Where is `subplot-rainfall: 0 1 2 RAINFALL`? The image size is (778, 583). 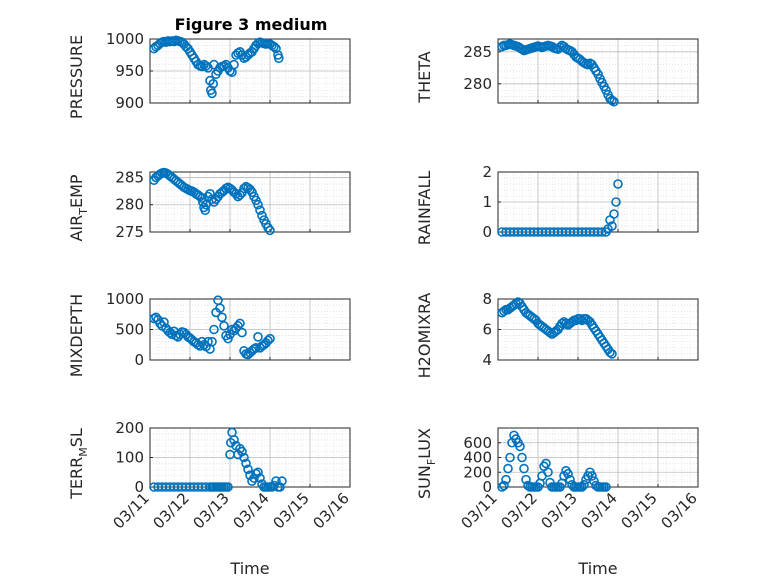 subplot-rainfall: 0 1 2 RAINFALL is located at coordinates (557, 204).